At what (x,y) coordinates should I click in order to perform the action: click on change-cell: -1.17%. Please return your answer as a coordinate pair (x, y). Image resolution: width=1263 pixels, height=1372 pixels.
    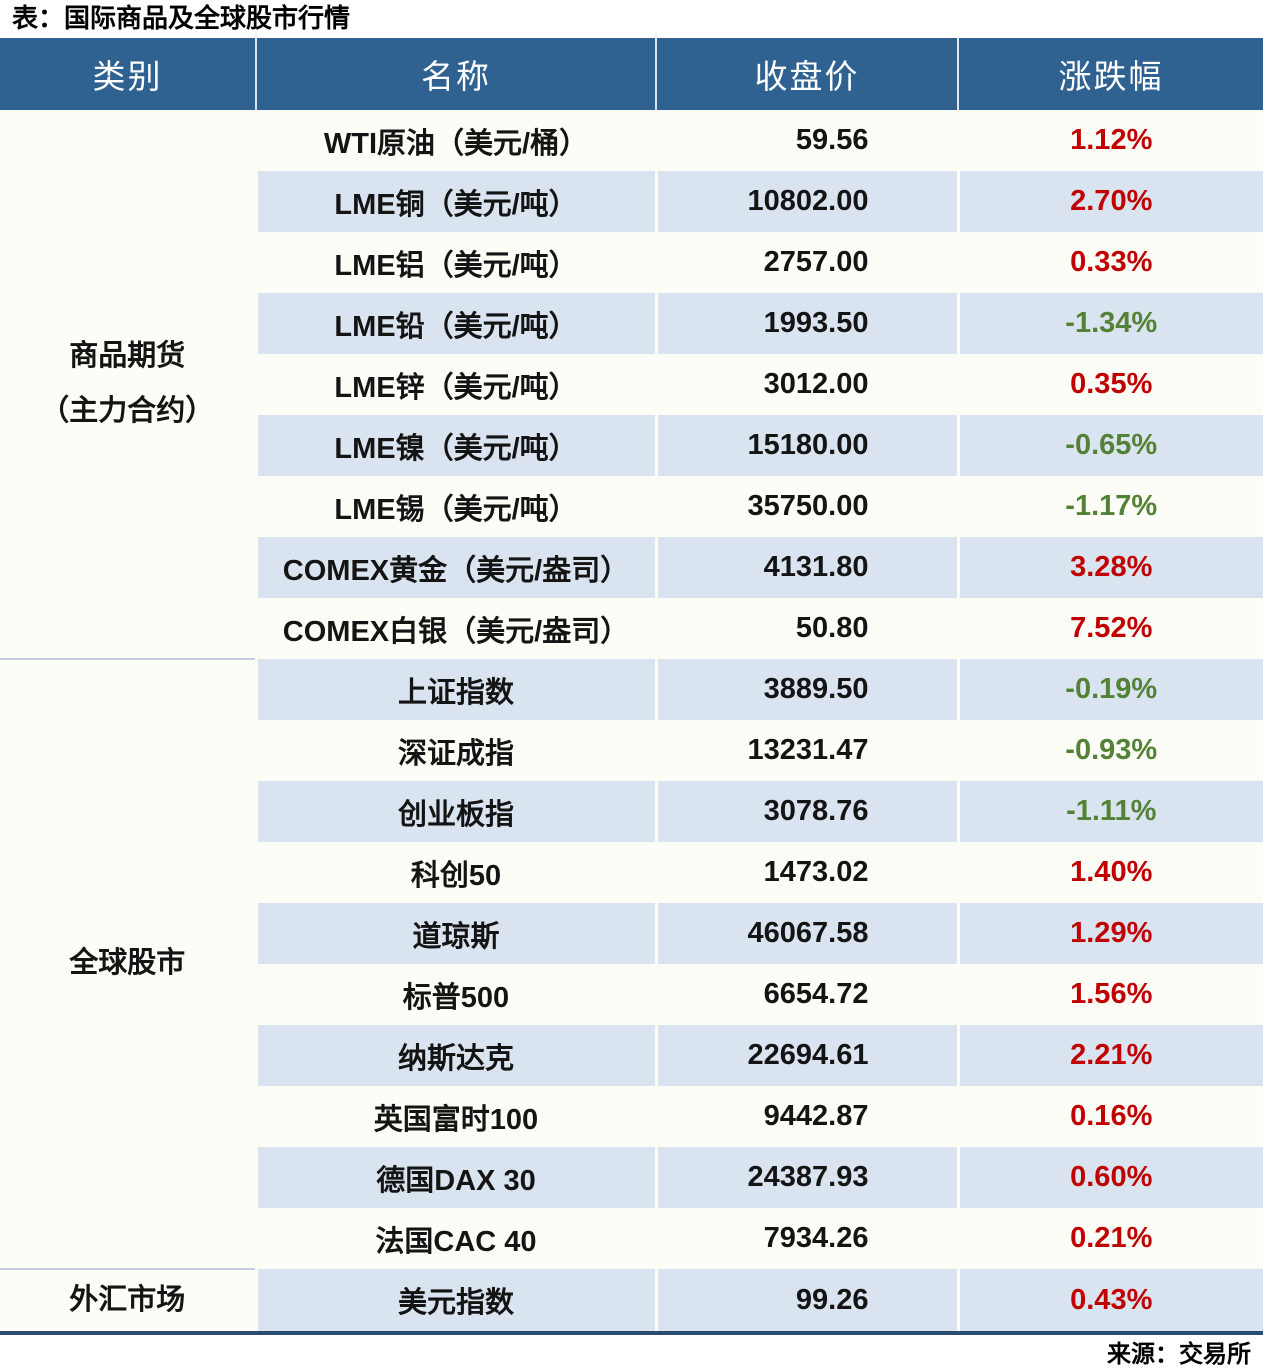
    Looking at the image, I should click on (1109, 506).